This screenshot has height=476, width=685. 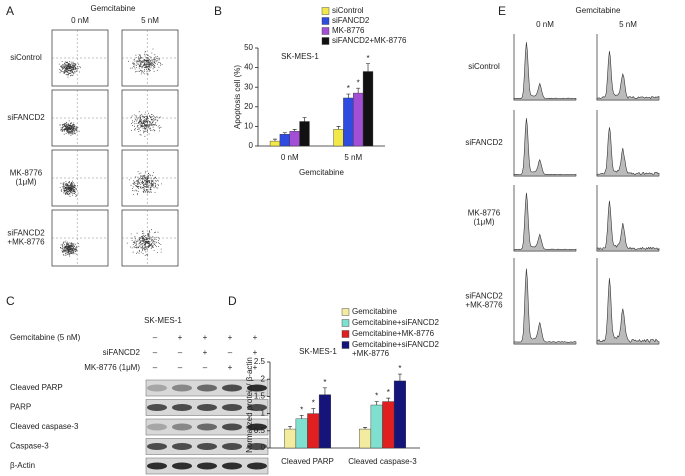 What do you see at coordinates (263, 378) in the screenshot?
I see `y-tick-label: 2` at bounding box center [263, 378].